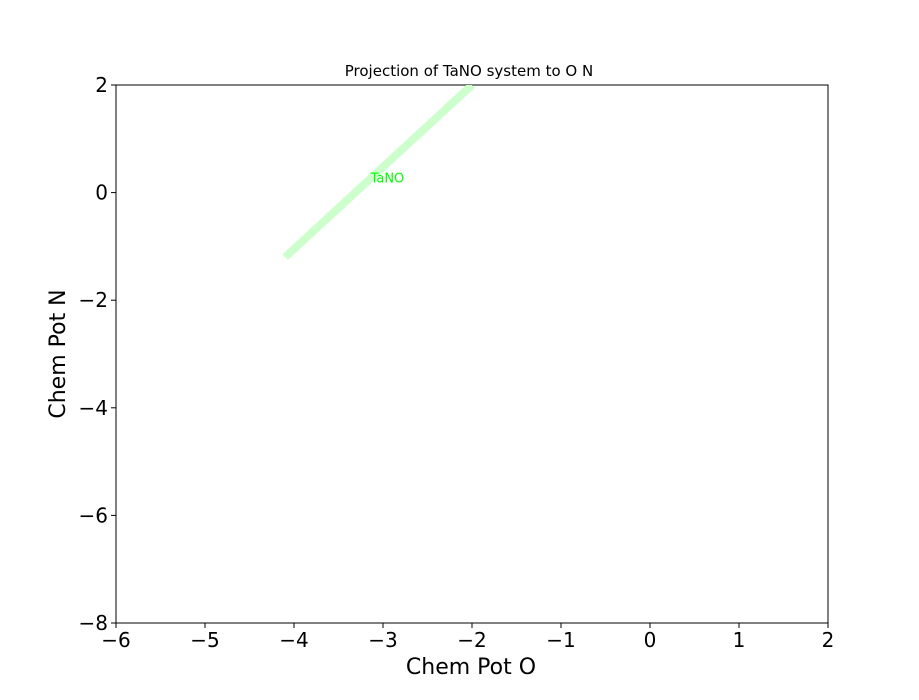 The height and width of the screenshot is (700, 919). I want to click on y-tick-label: −8, so click(93, 623).